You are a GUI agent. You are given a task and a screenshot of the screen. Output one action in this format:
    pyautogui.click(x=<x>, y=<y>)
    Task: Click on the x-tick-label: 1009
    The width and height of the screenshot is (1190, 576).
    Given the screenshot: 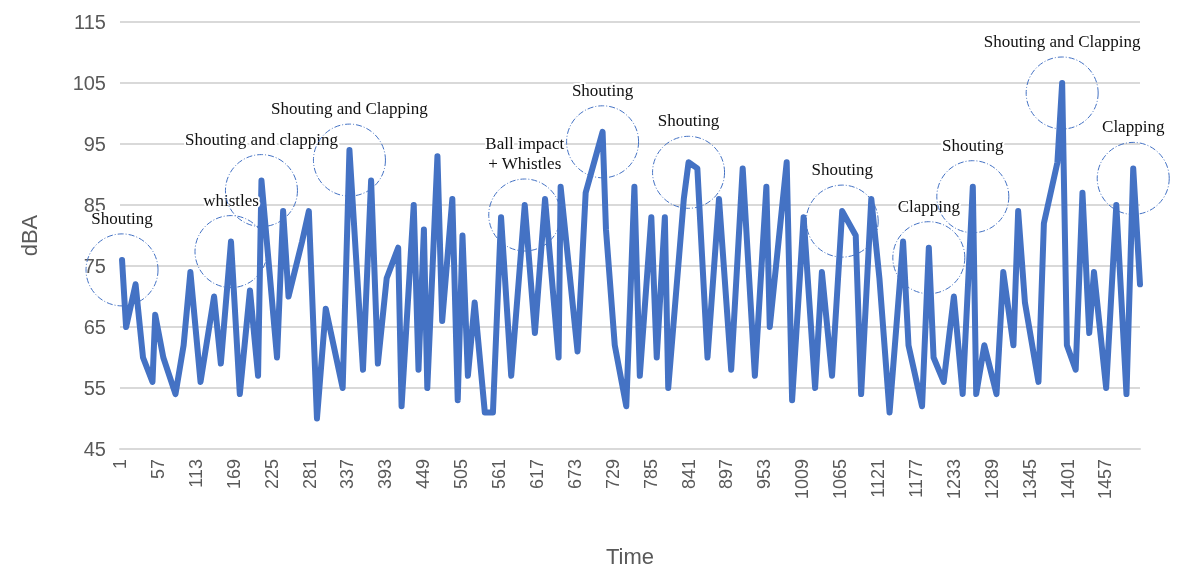 What is the action you would take?
    pyautogui.click(x=802, y=479)
    